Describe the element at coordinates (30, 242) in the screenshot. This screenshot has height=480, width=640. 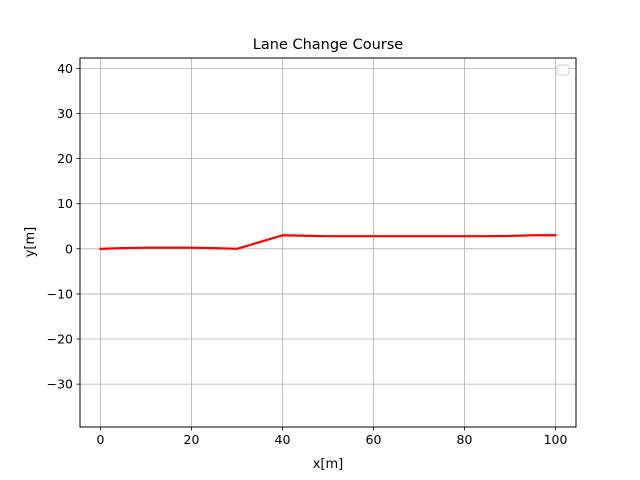
I see `y-axis-label: y[m]` at that location.